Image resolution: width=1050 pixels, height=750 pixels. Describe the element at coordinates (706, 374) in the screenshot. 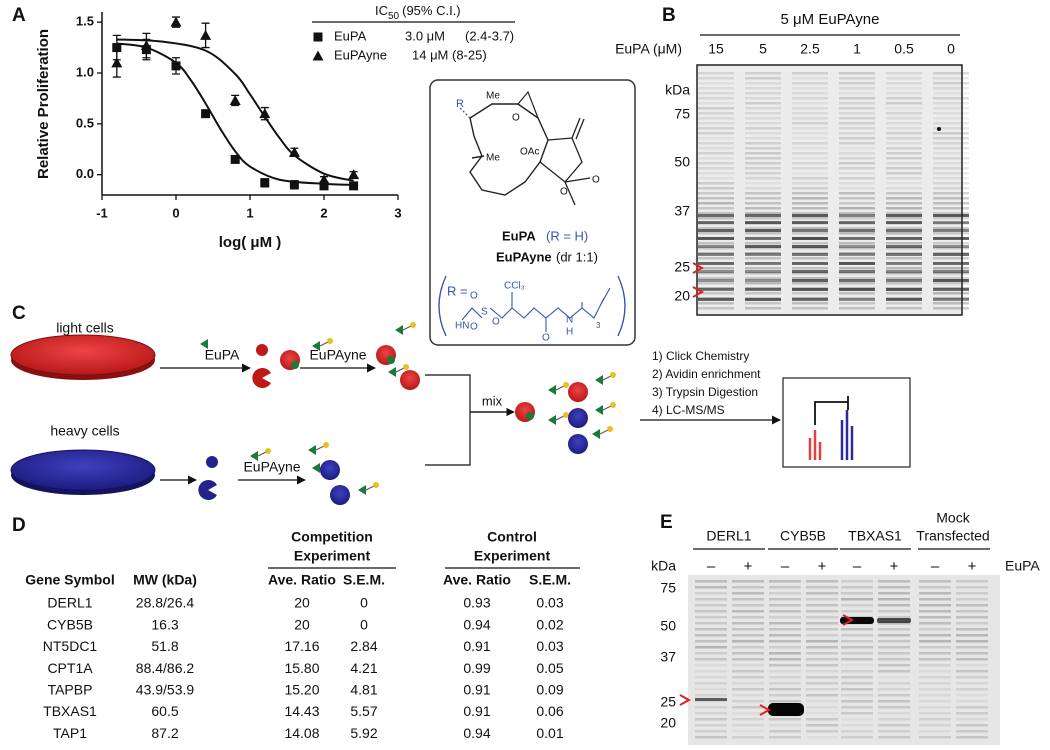

I see `protocol-step: 2) Avidin enrichment` at that location.